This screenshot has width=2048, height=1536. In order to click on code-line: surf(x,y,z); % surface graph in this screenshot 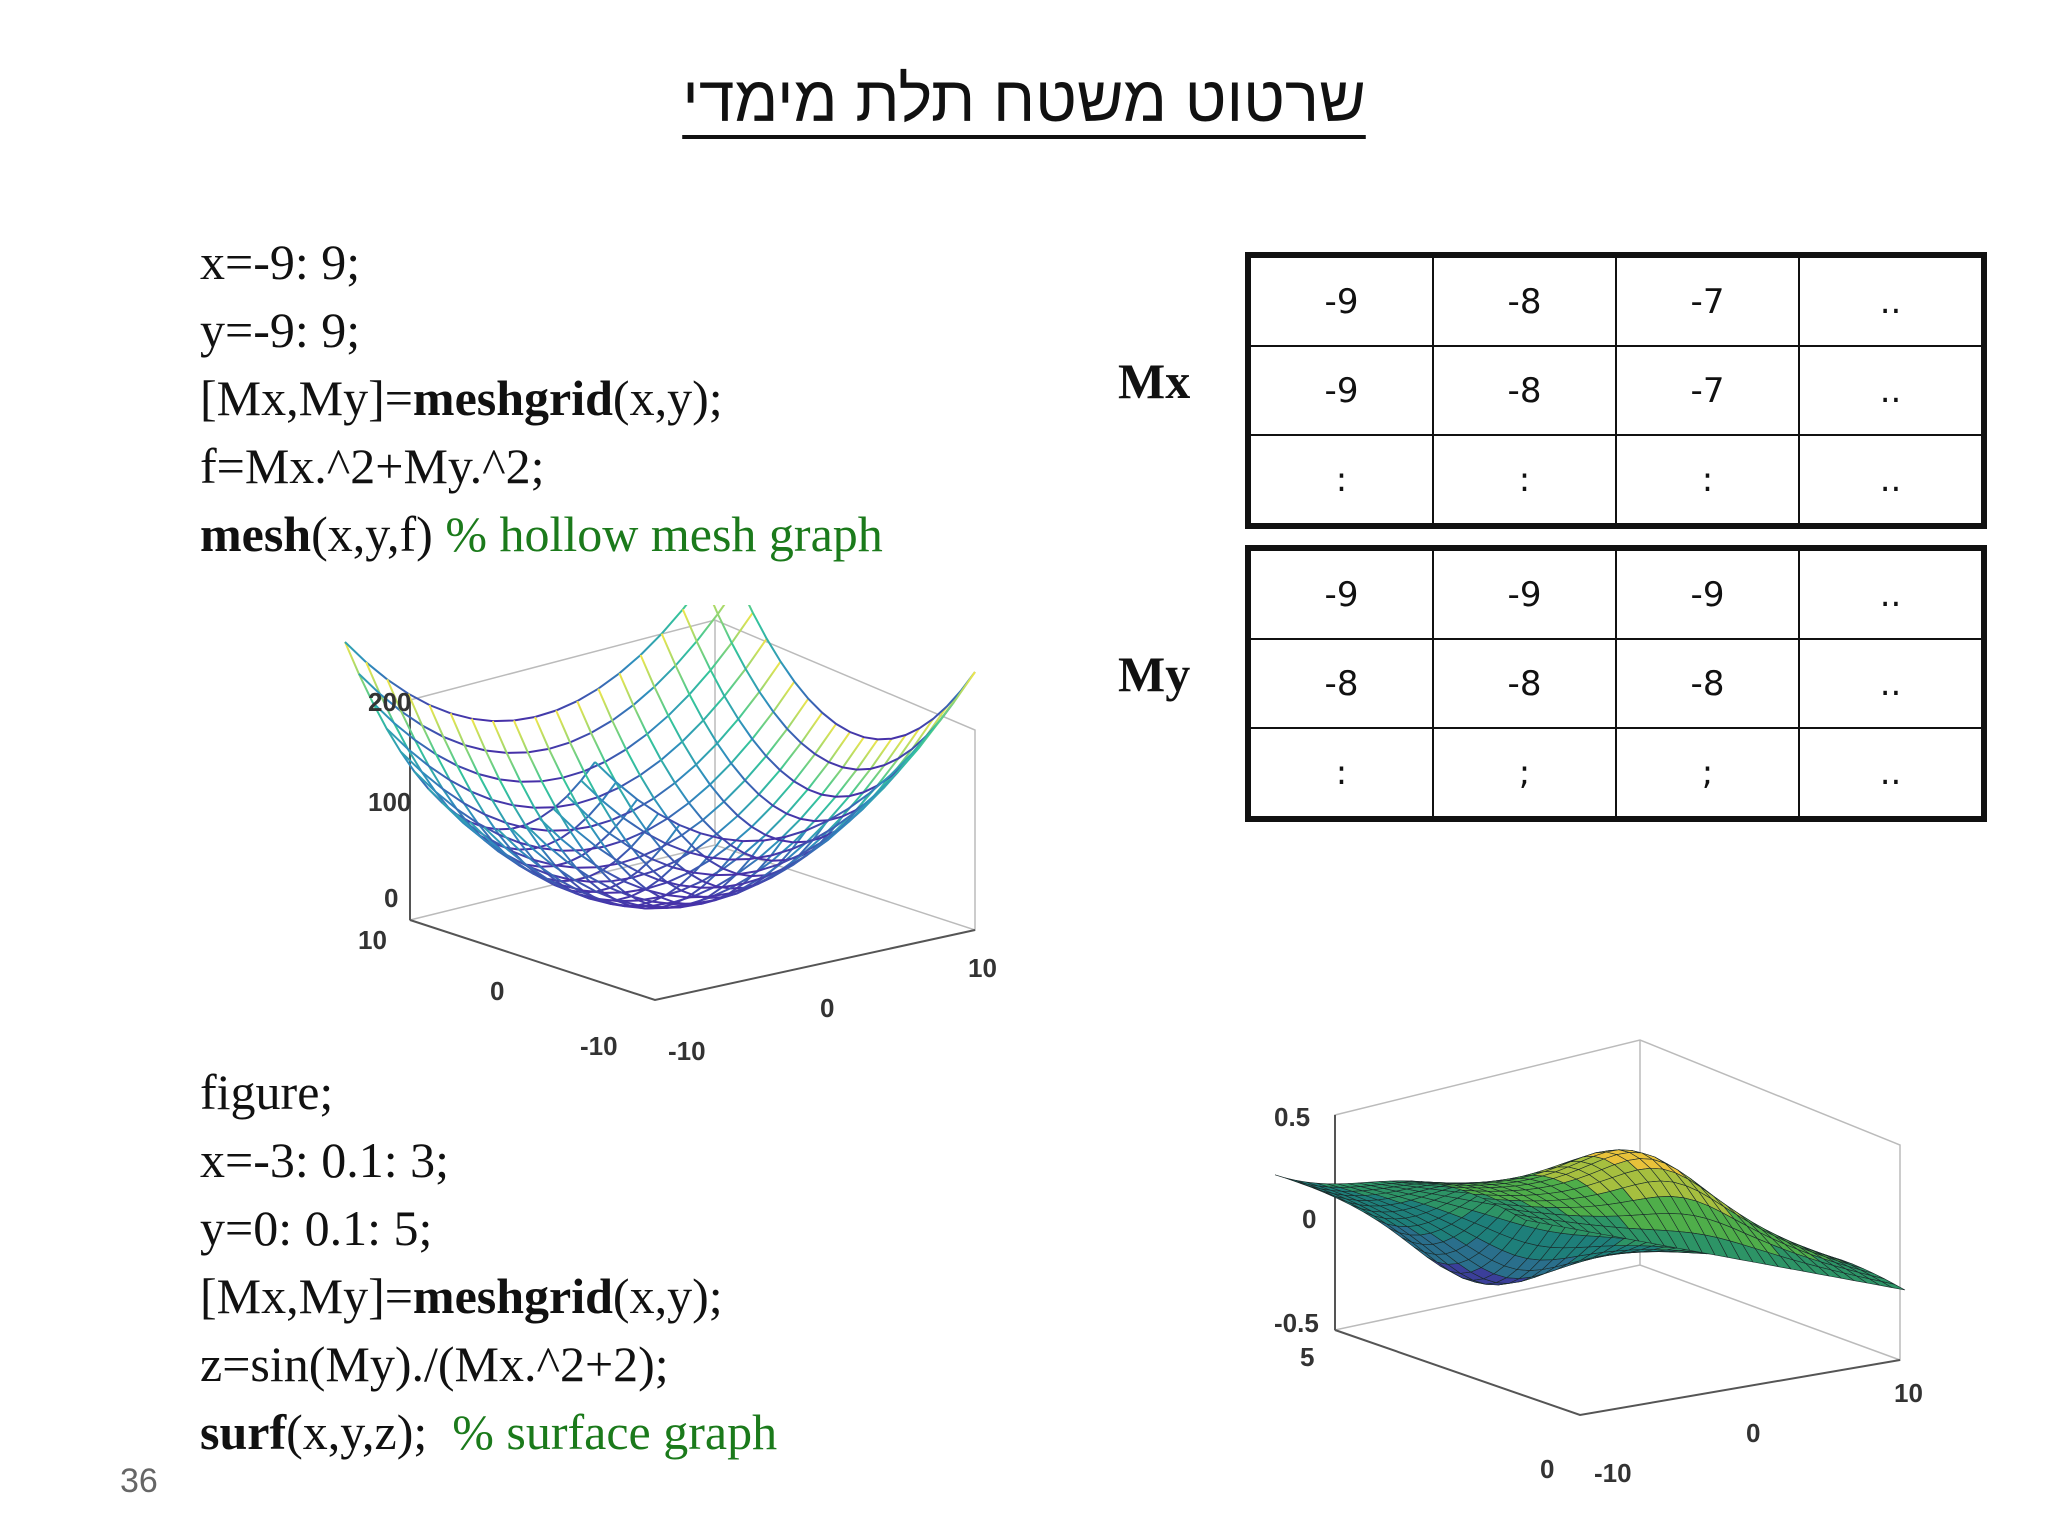, I will do `click(488, 1432)`.